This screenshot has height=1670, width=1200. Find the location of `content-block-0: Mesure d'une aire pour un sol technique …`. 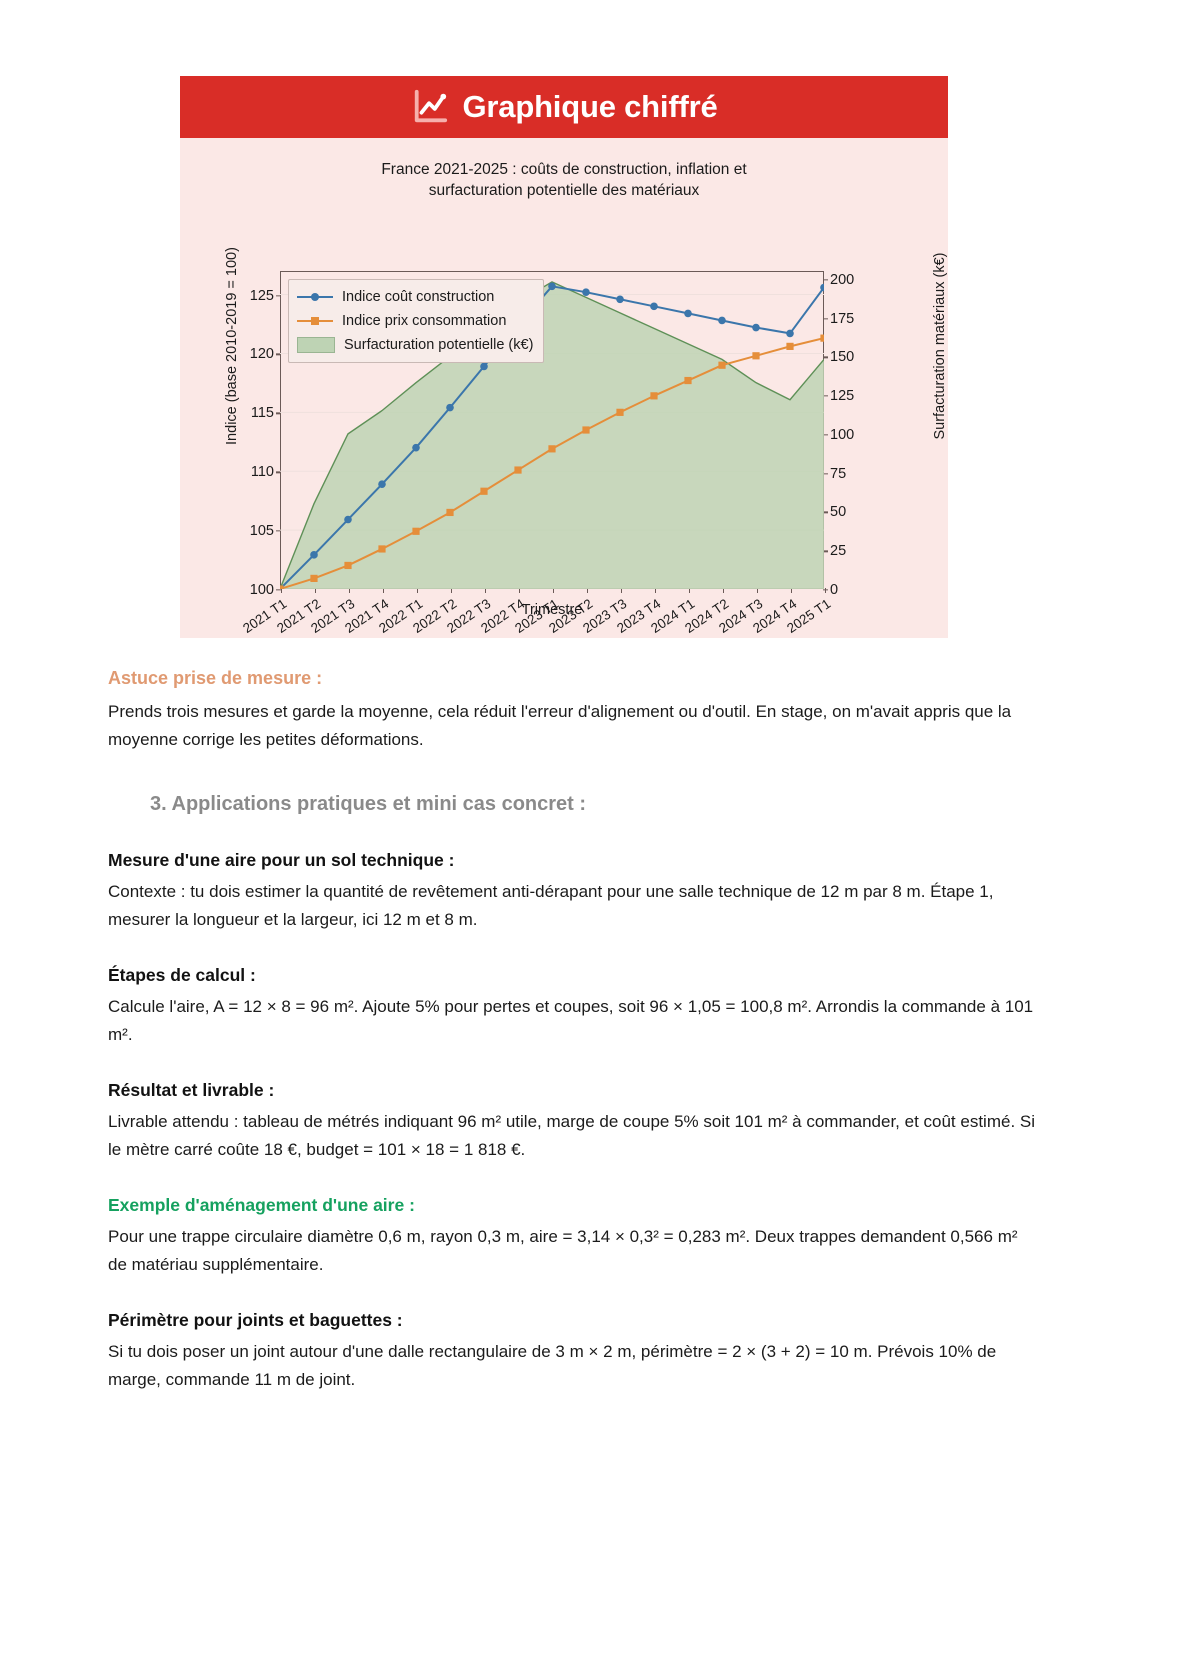

content-block-0: Mesure d'une aire pour un sol technique … is located at coordinates (573, 891).